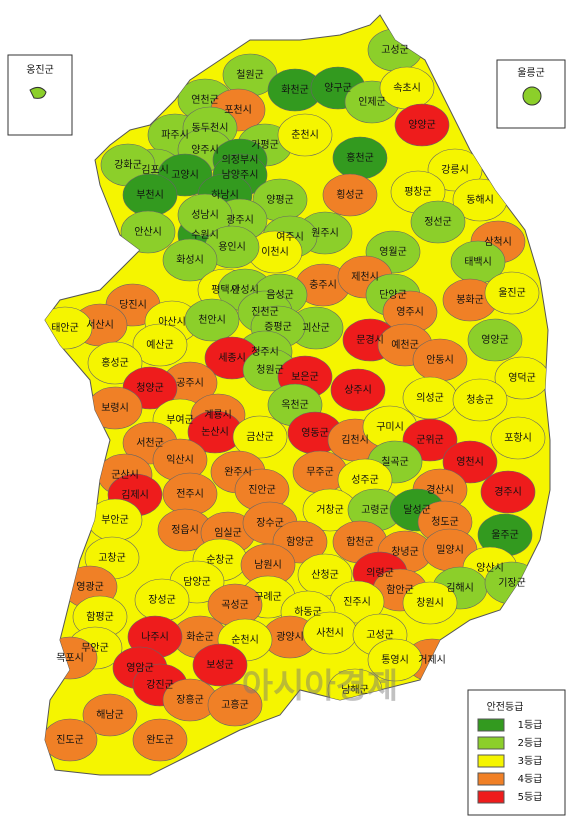  I want to click on region-label: 양평군, so click(280, 200).